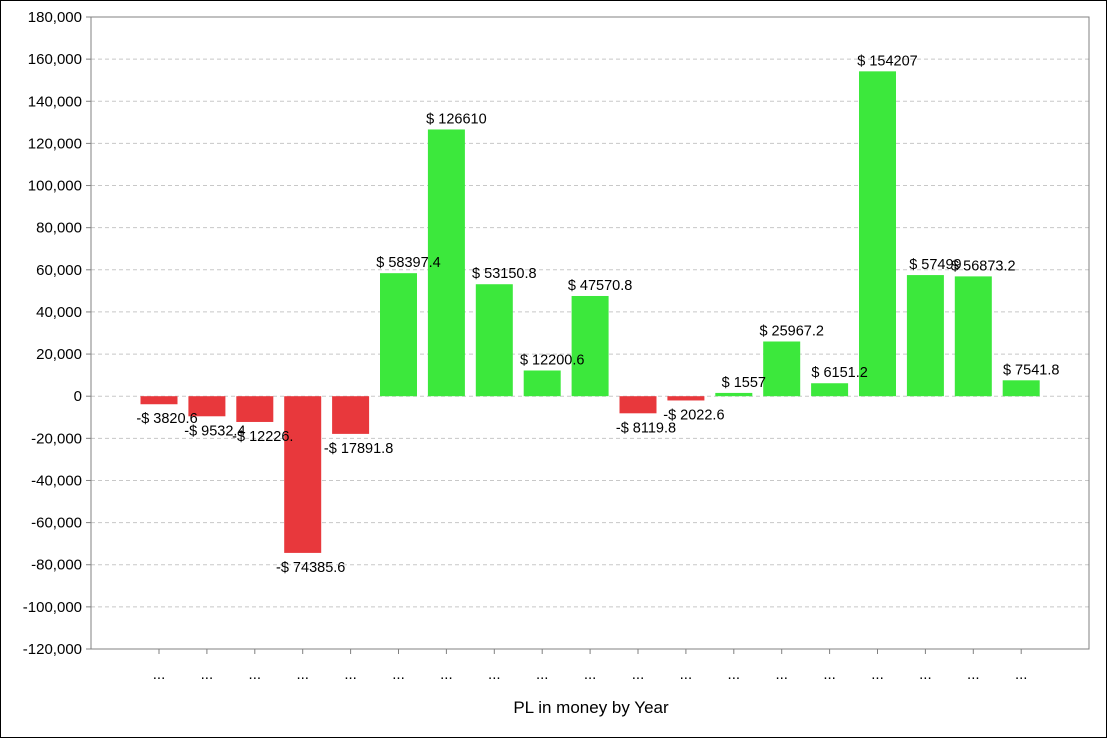 The image size is (1107, 742). Describe the element at coordinates (59, 354) in the screenshot. I see `y-tick-label: 20,000` at that location.